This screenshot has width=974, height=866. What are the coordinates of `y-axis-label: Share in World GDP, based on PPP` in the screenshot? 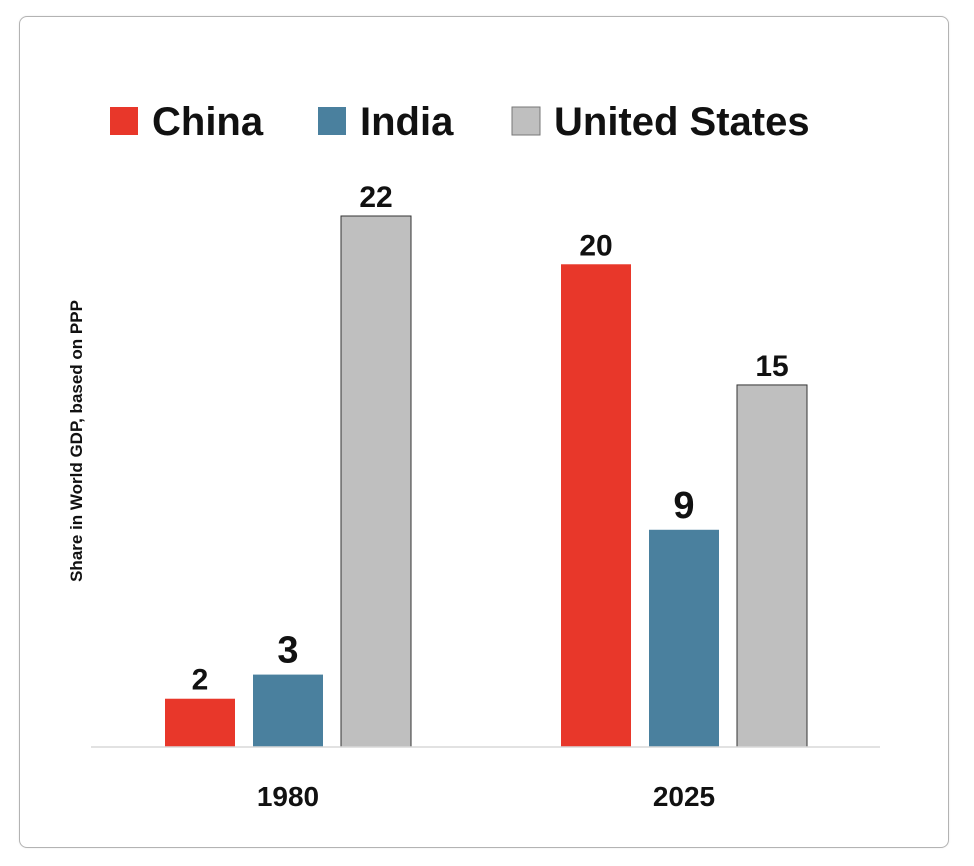 It's located at (76, 441).